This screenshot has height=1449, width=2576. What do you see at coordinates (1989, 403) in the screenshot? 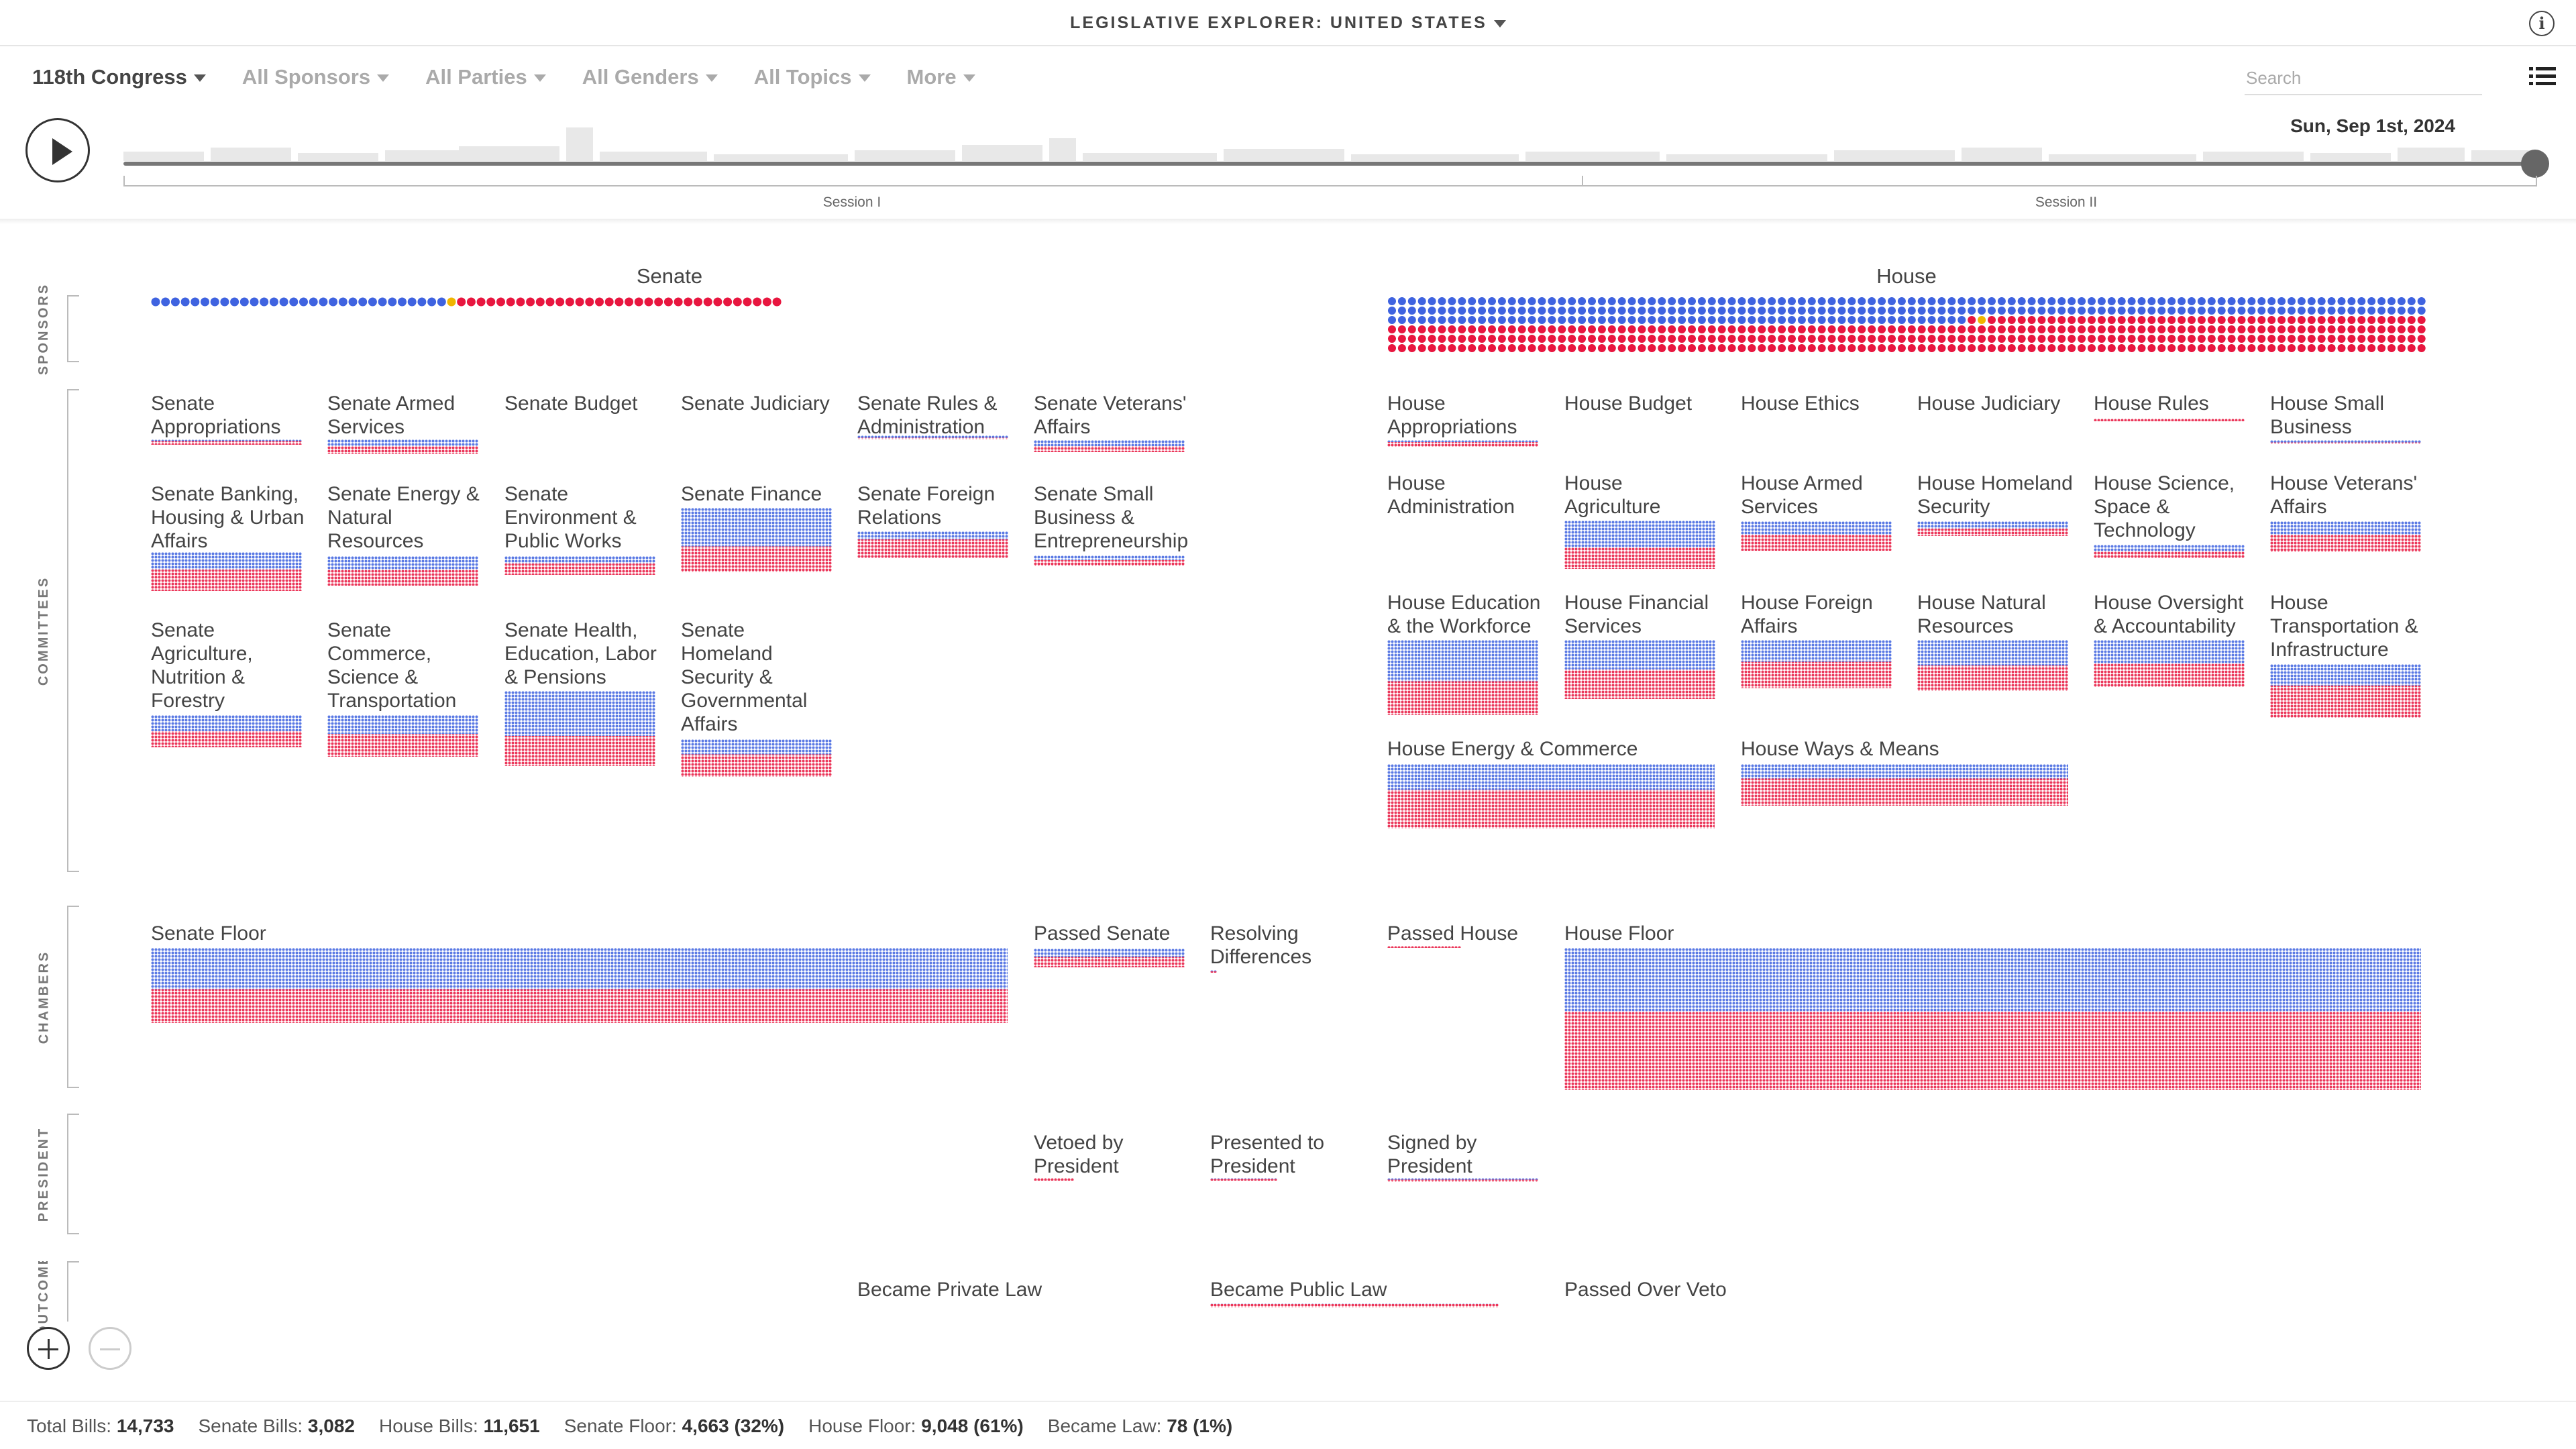
I see `committee-label: House Judiciary` at bounding box center [1989, 403].